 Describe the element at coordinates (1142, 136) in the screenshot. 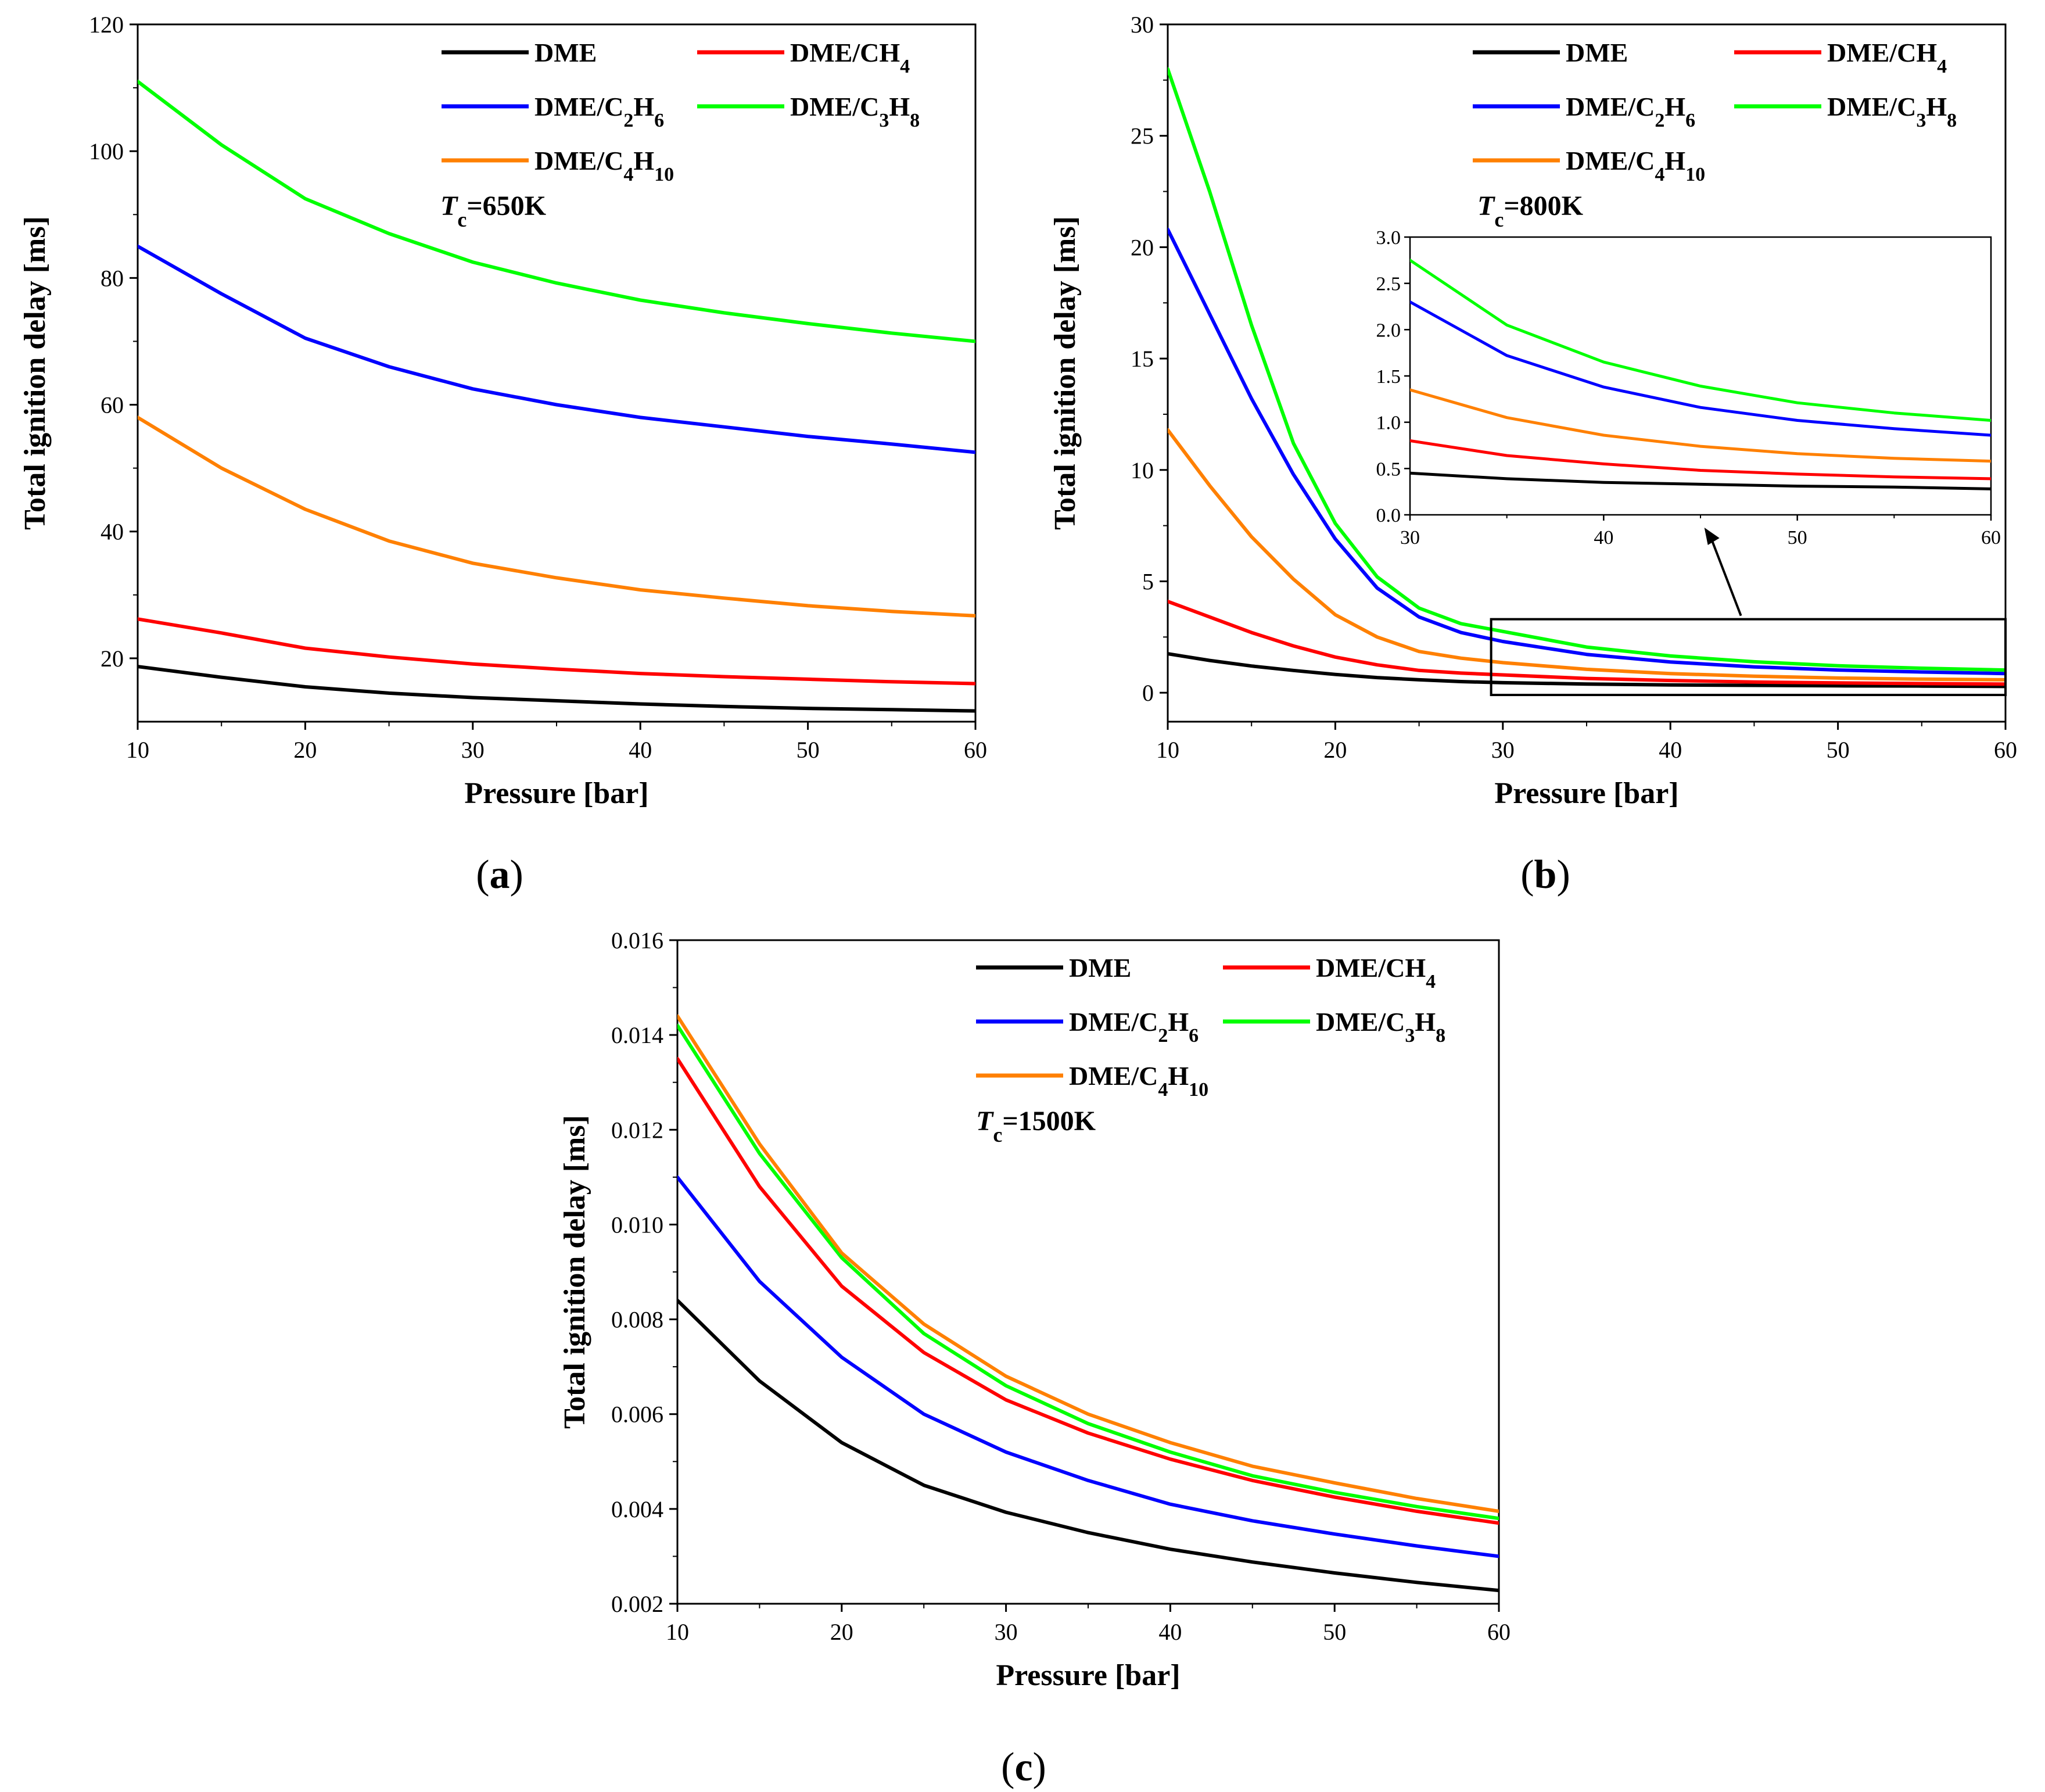

I see `y-tick-label: 25` at that location.